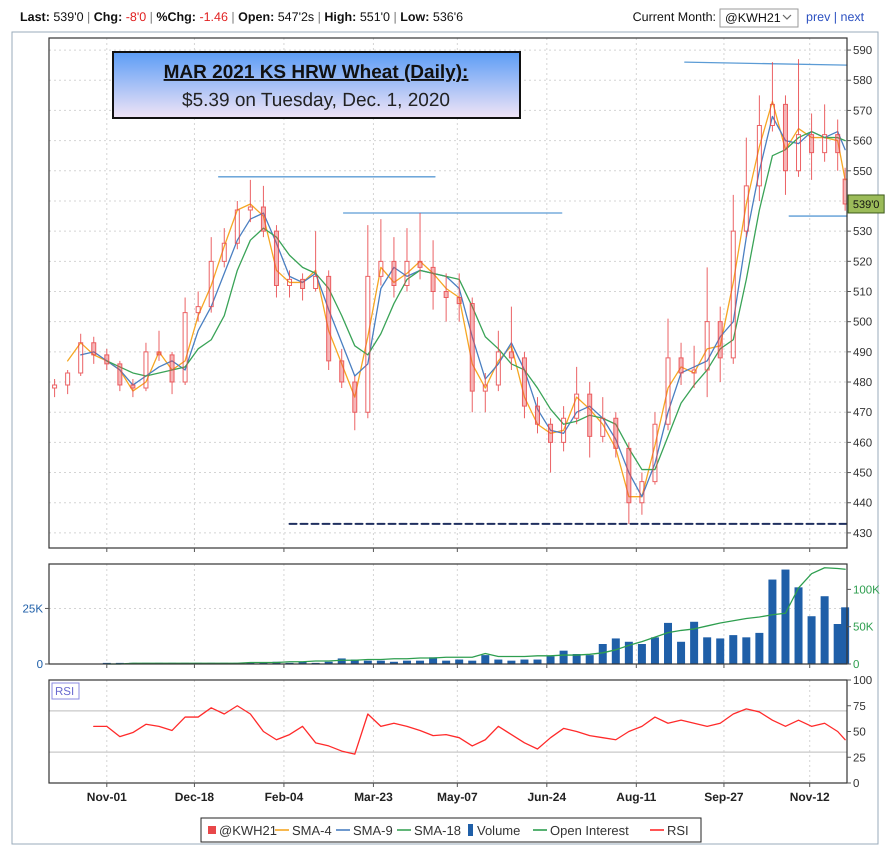 The image size is (886, 849). Describe the element at coordinates (373, 830) in the screenshot. I see `legend-label: SMA-9` at that location.